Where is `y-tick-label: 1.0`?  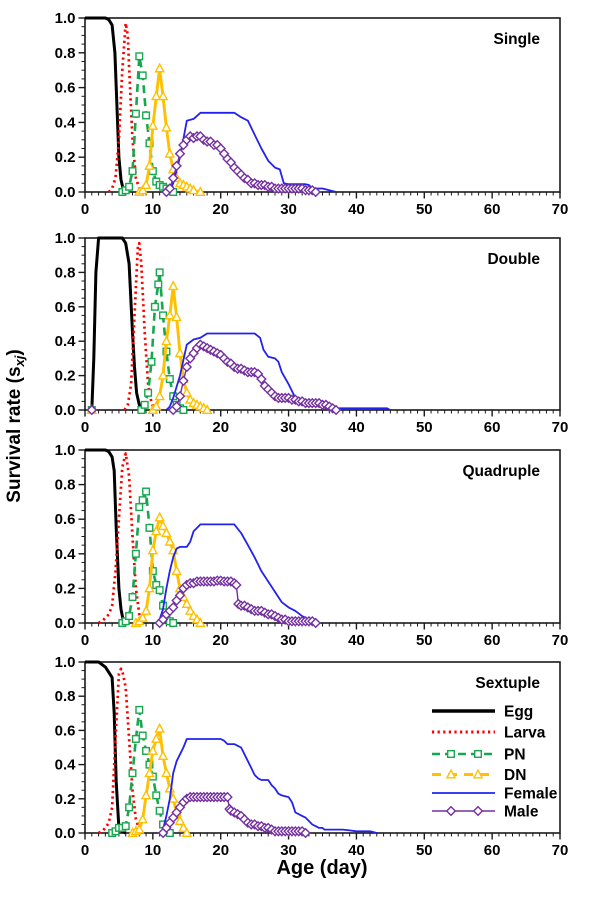
y-tick-label: 1.0 is located at coordinates (65, 662).